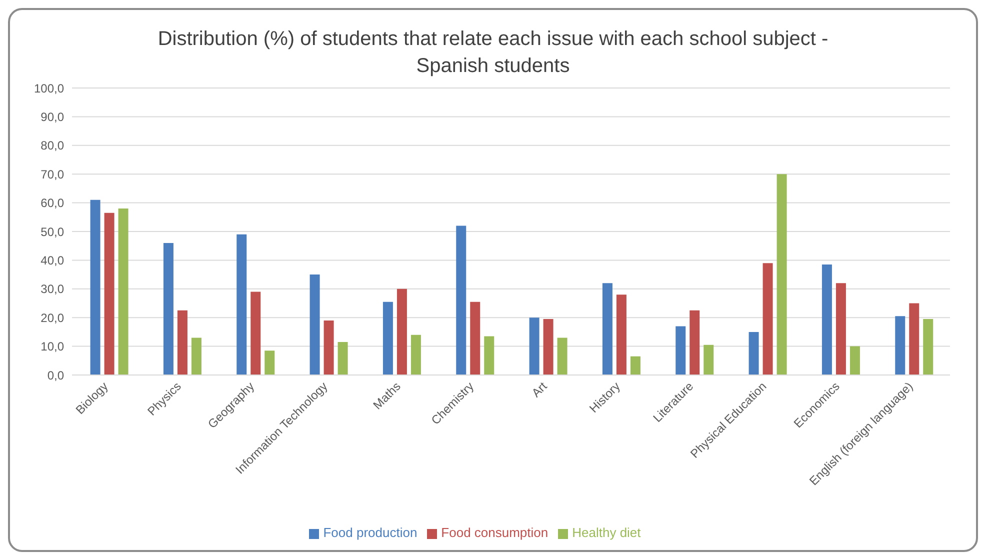 This screenshot has width=989, height=560. Describe the element at coordinates (52, 117) in the screenshot. I see `y-tick-label: 90,0` at that location.